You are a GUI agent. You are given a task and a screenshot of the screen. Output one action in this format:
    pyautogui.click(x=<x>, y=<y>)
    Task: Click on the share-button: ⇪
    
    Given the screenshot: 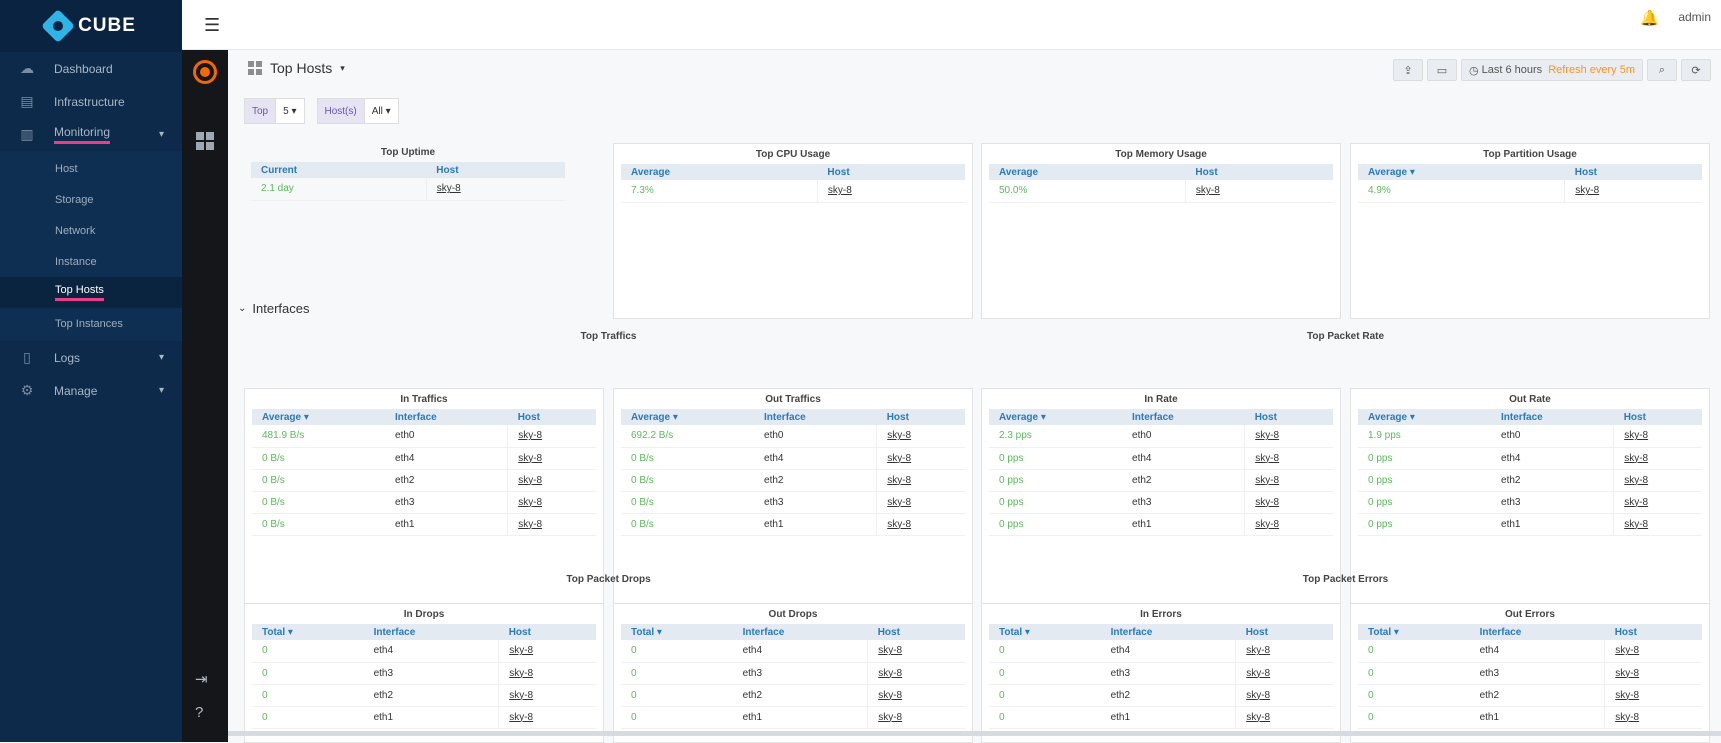 What is the action you would take?
    pyautogui.click(x=1407, y=70)
    